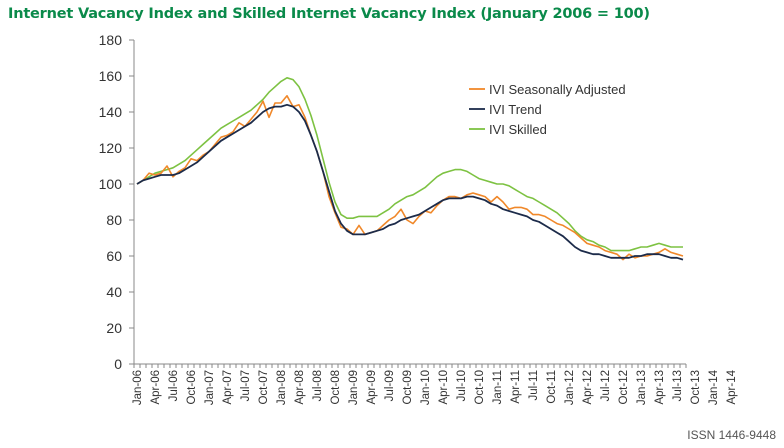  What do you see at coordinates (731, 435) in the screenshot?
I see `issn-label: ISSN 1446-9448` at bounding box center [731, 435].